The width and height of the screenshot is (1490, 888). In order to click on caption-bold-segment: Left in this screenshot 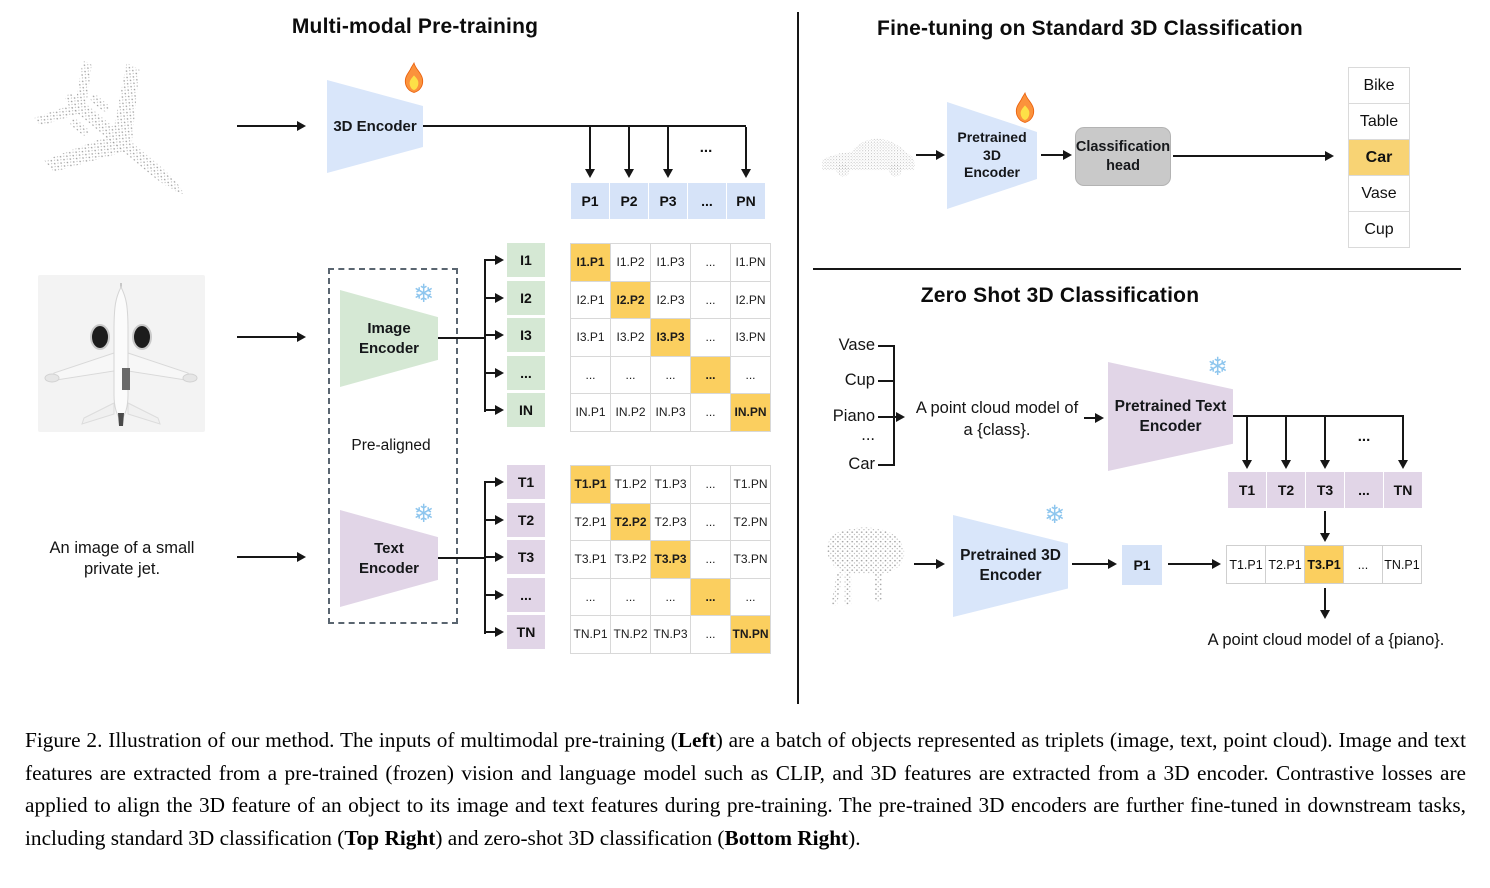, I will do `click(696, 740)`.